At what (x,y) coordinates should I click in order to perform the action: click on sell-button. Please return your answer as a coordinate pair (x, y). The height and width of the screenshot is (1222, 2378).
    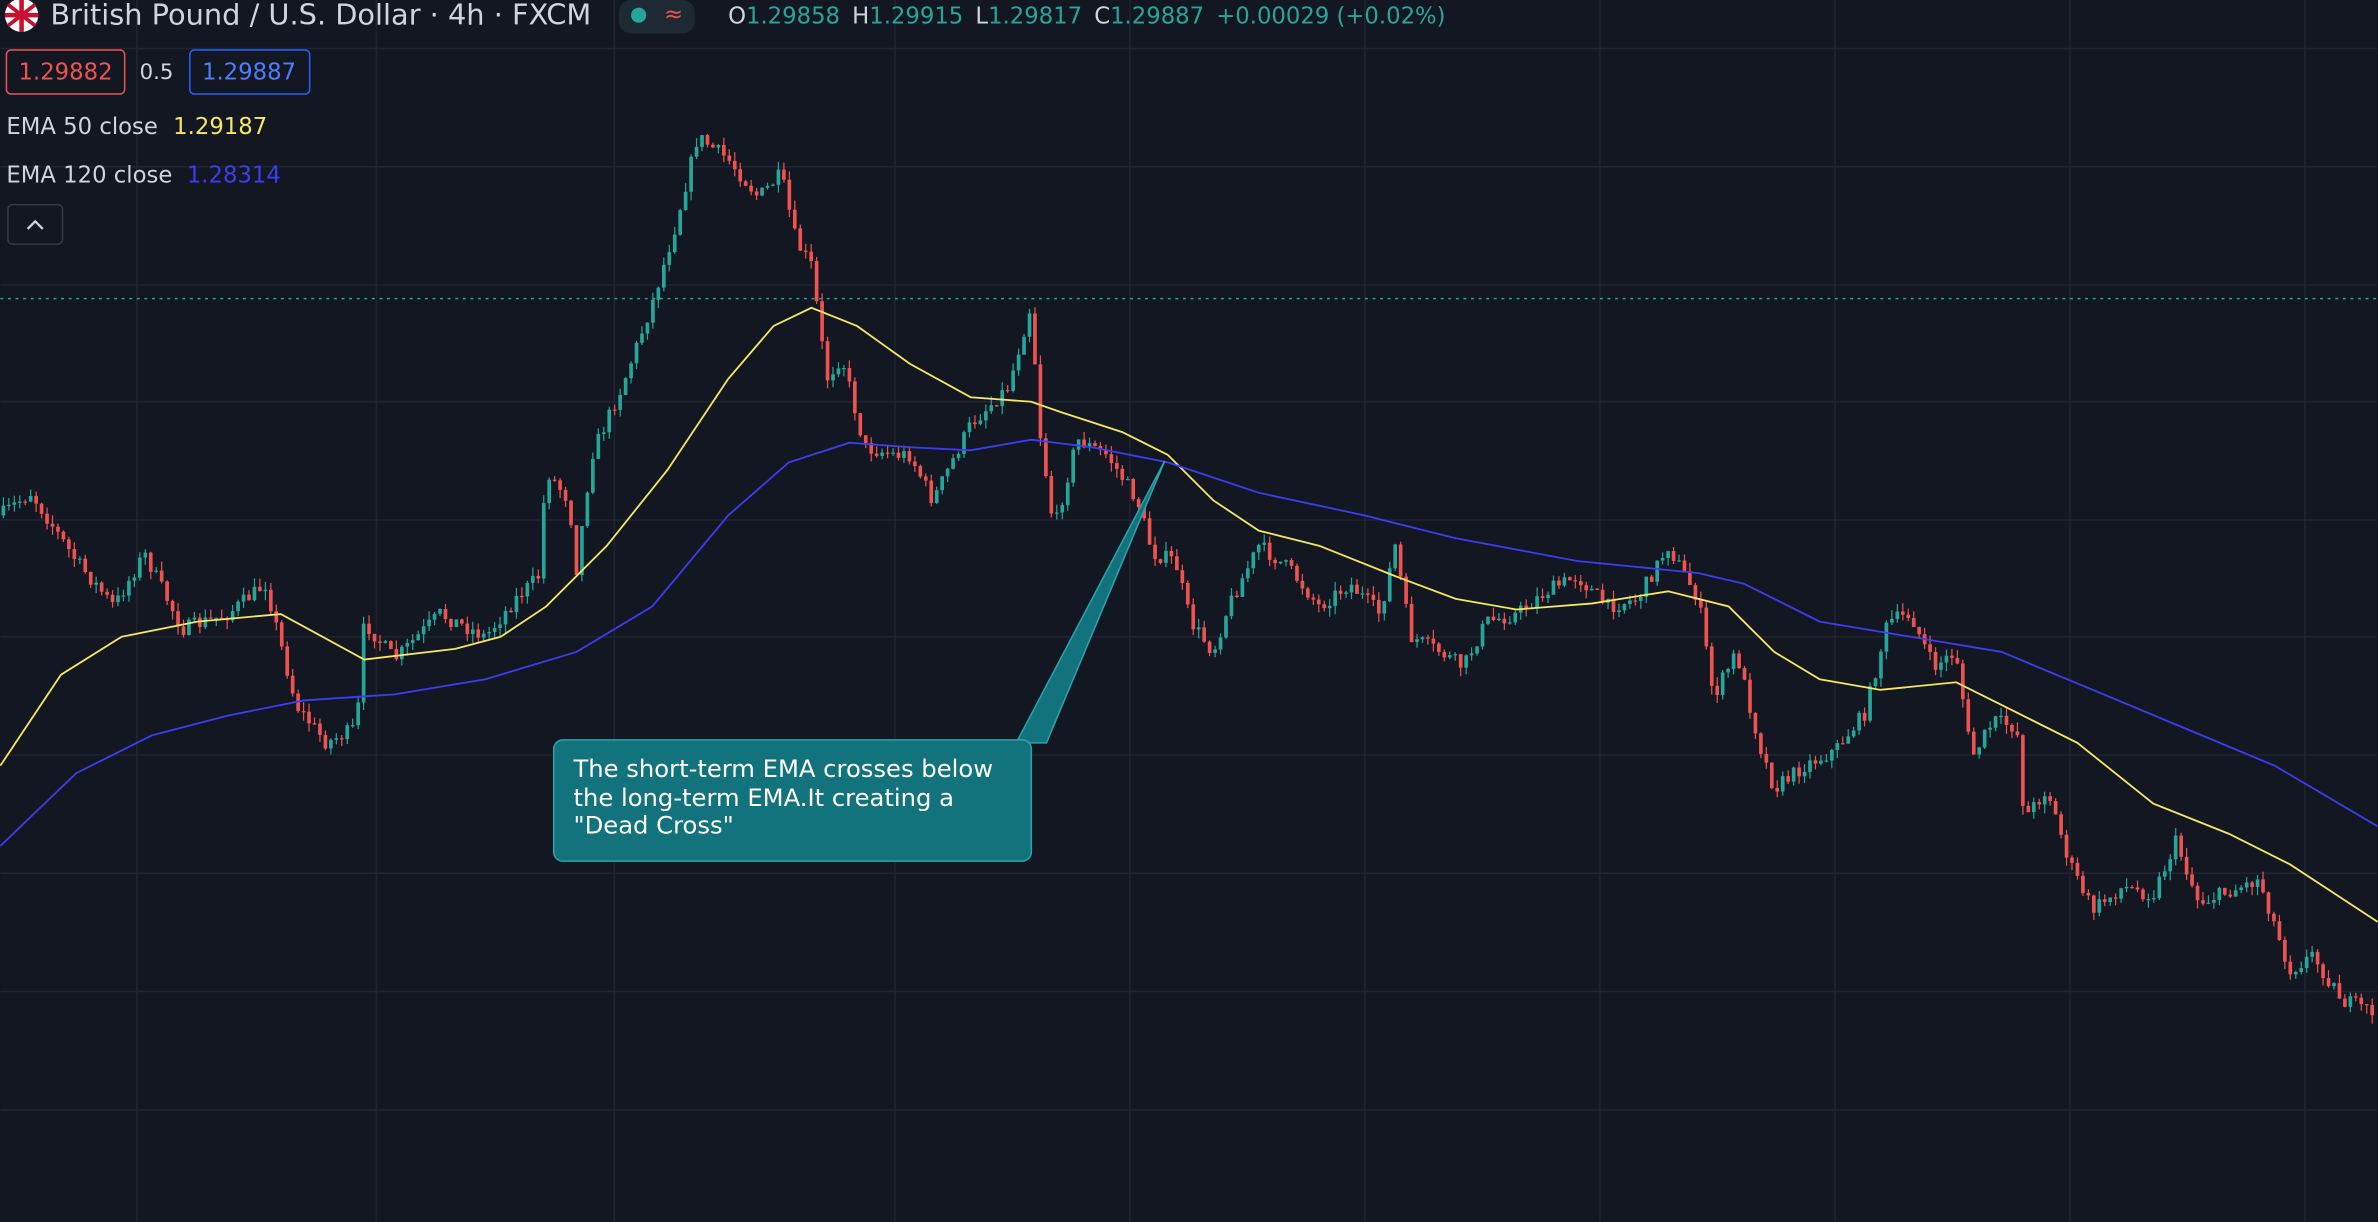
    Looking at the image, I should click on (65, 72).